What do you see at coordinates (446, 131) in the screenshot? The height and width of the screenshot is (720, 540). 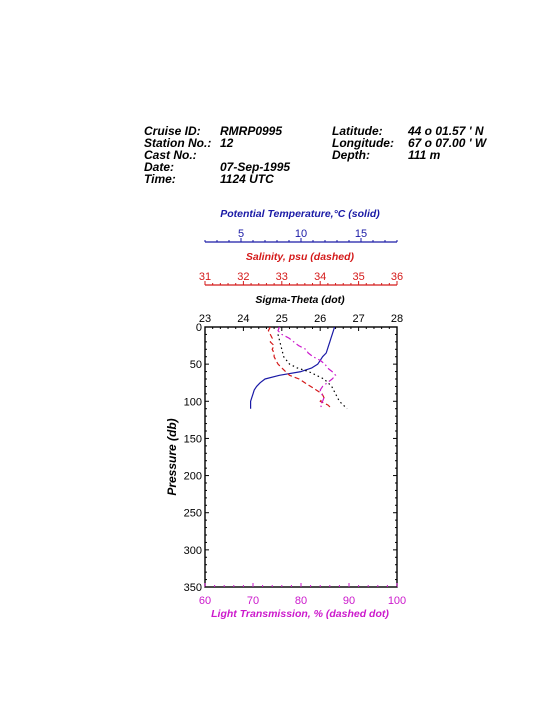 I see `latitude-value: 44 o 01.57 ' N` at bounding box center [446, 131].